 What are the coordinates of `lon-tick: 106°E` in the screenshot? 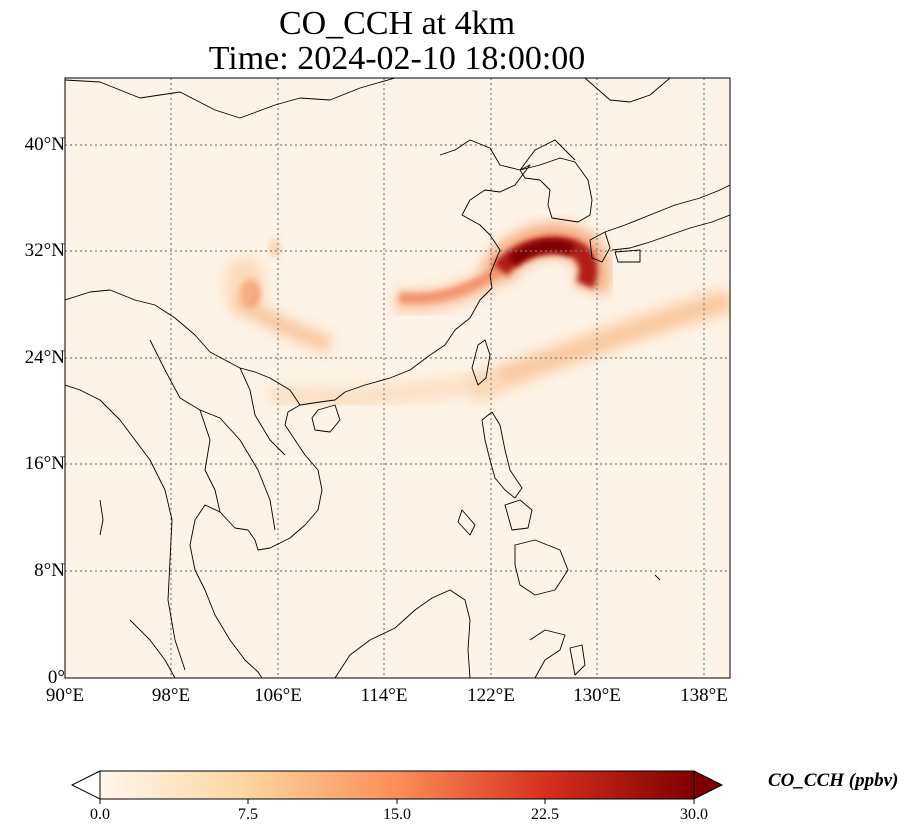 It's located at (278, 695).